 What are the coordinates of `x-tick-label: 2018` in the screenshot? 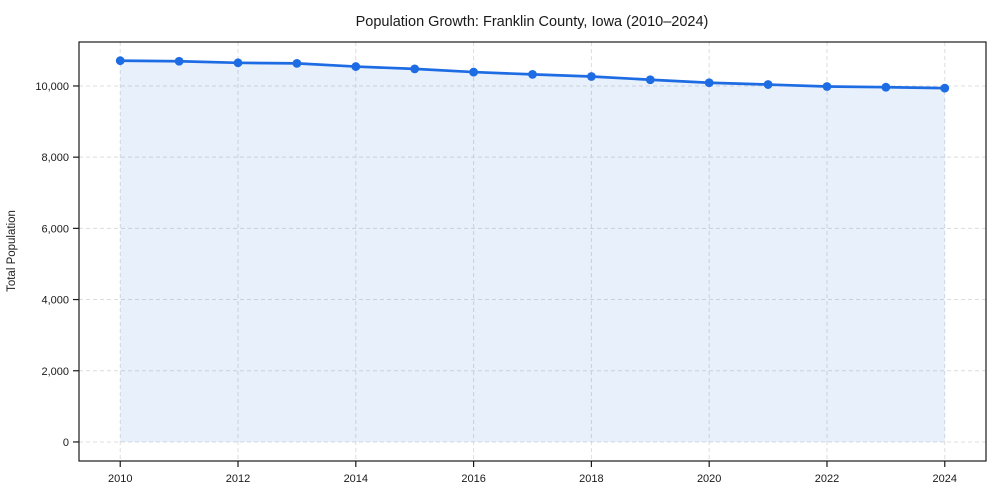 It's located at (591, 479).